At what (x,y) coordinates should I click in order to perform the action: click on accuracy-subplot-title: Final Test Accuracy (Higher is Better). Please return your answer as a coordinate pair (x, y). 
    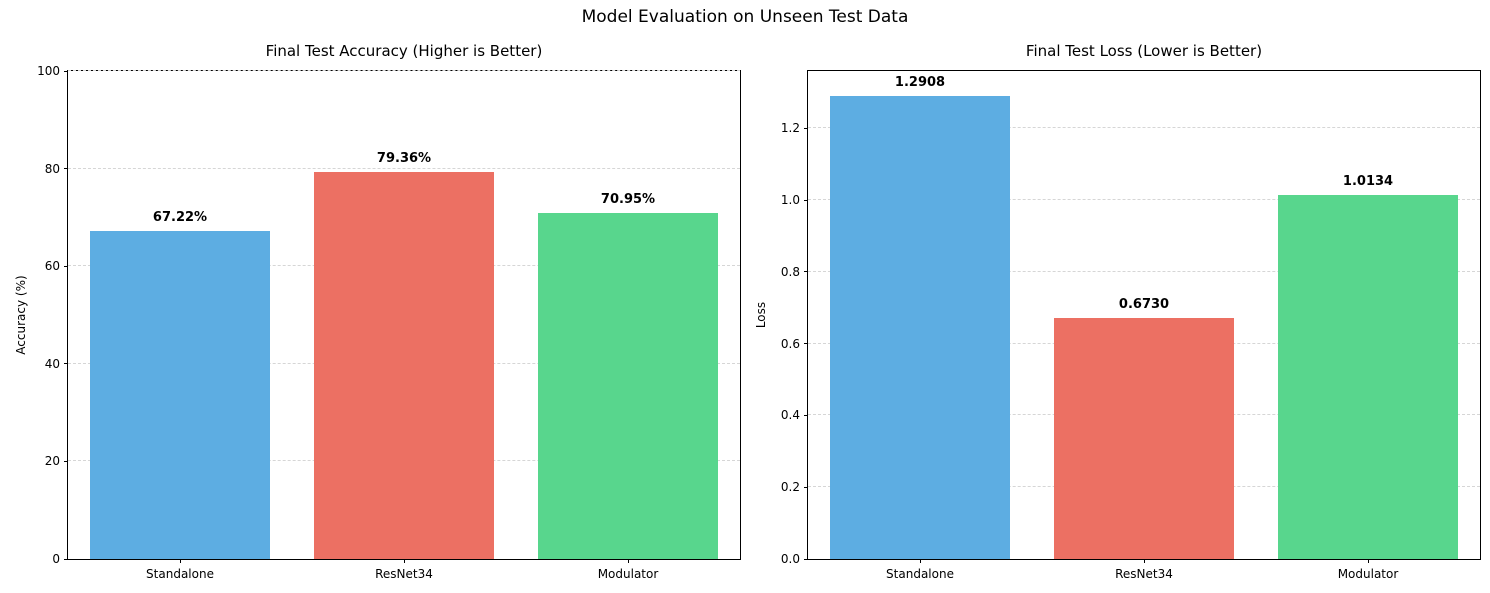
    Looking at the image, I should click on (404, 51).